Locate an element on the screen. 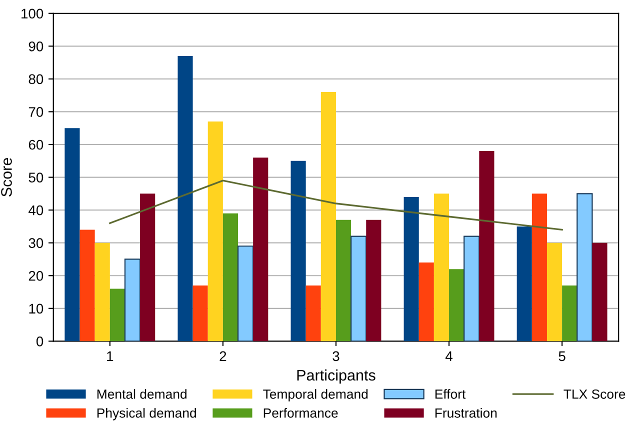 Image resolution: width=628 pixels, height=446 pixels. y-tick-label: 0 is located at coordinates (40, 341).